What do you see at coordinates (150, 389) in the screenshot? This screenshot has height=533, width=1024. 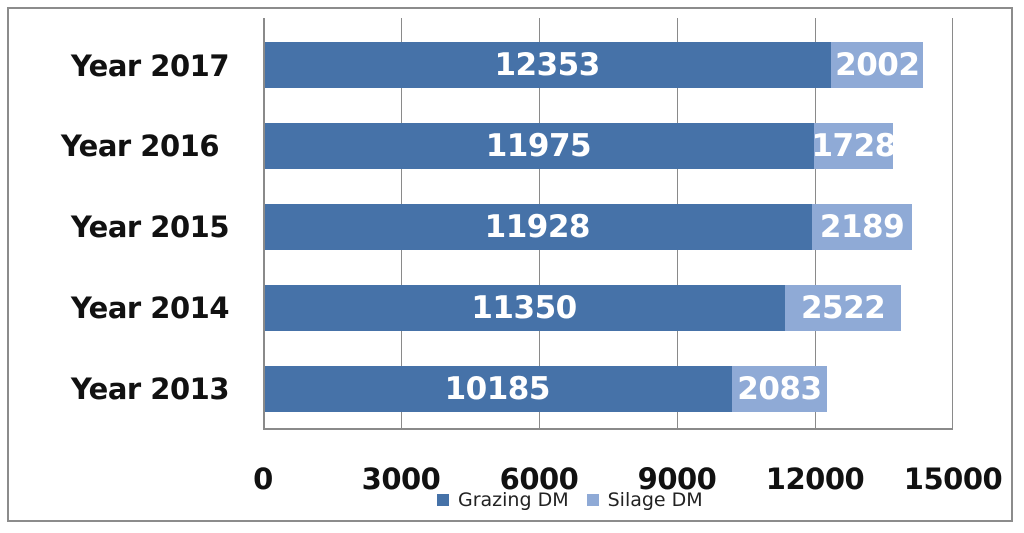 I see `category-label-2013: Year 2013` at bounding box center [150, 389].